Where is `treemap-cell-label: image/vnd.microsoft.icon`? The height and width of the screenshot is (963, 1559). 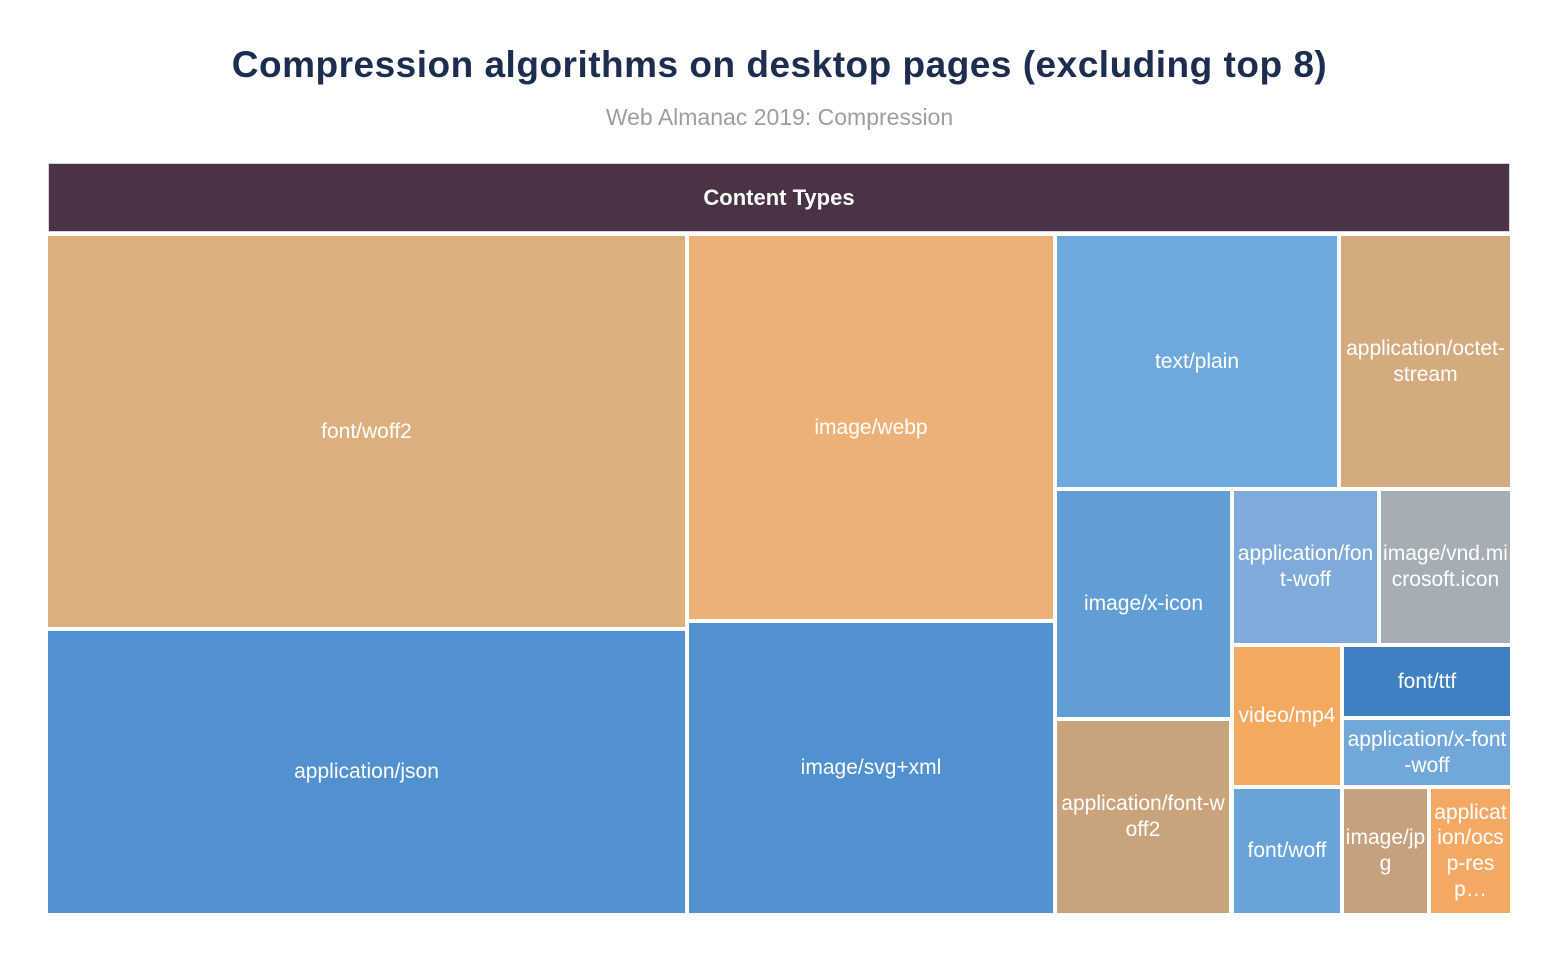 treemap-cell-label: image/vnd.microsoft.icon is located at coordinates (1445, 566).